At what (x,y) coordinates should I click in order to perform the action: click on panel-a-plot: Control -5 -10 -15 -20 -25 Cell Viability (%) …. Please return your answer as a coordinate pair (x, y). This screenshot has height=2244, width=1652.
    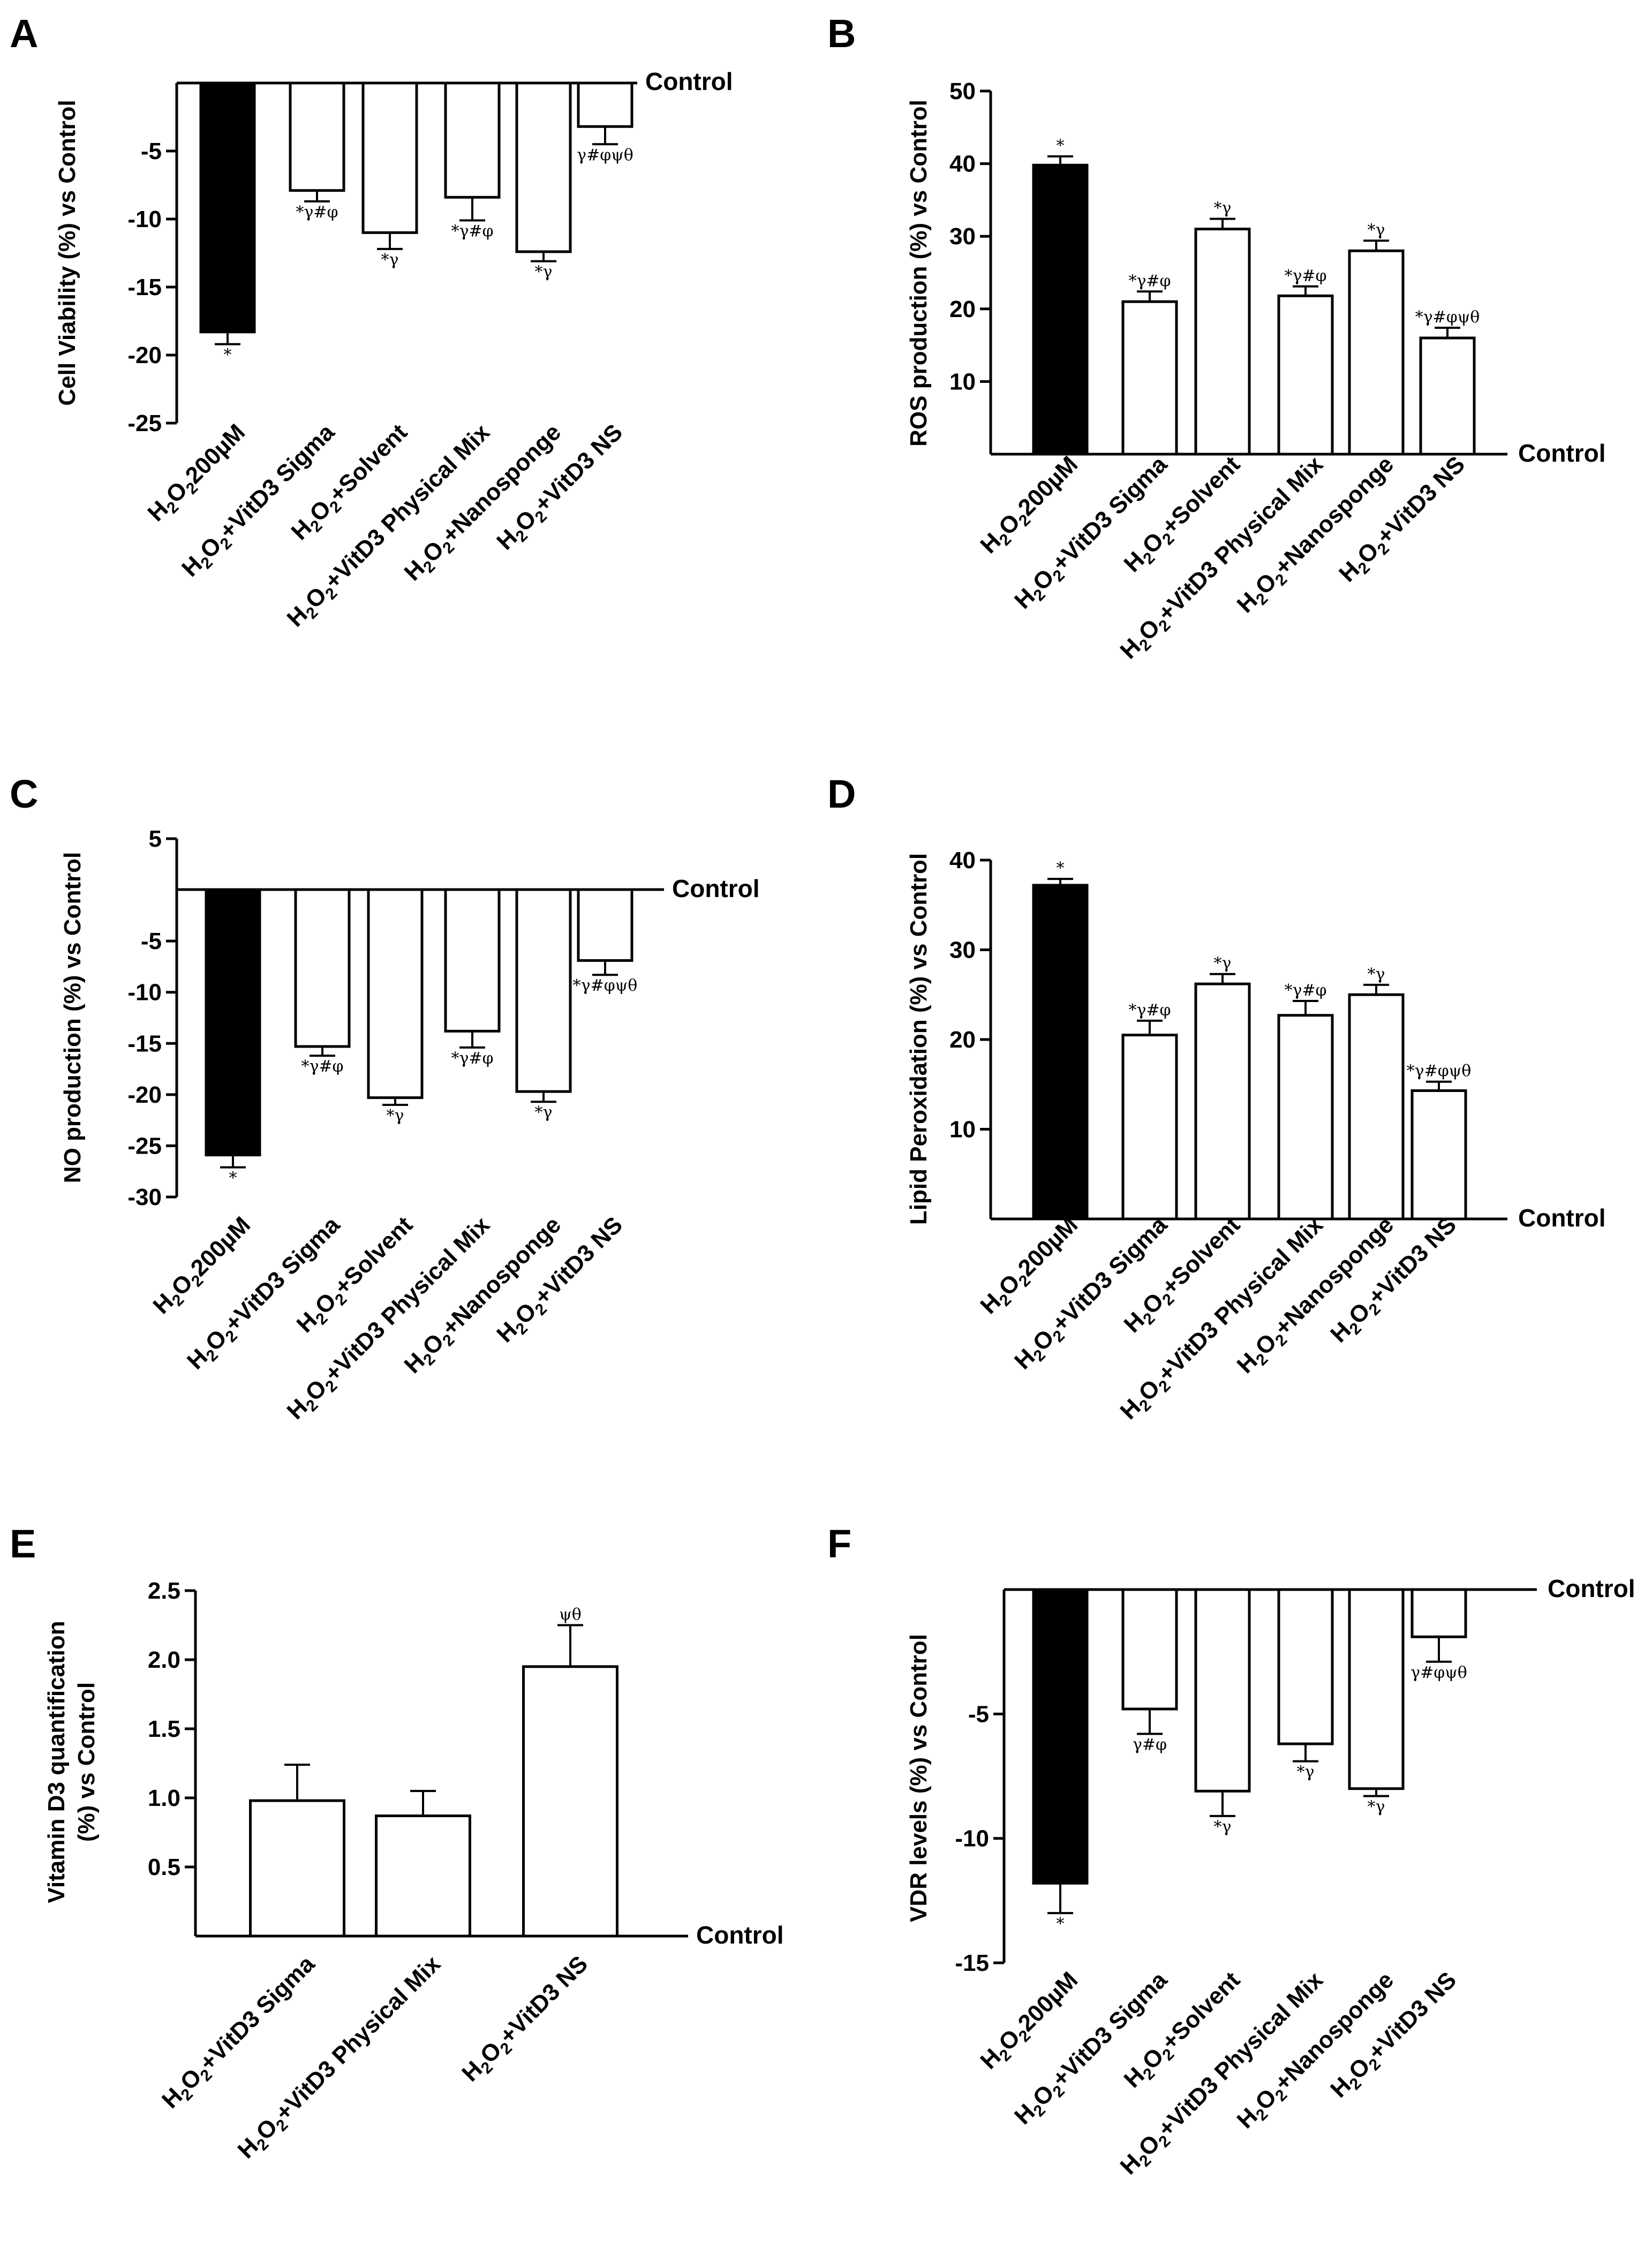
    Looking at the image, I should click on (393, 349).